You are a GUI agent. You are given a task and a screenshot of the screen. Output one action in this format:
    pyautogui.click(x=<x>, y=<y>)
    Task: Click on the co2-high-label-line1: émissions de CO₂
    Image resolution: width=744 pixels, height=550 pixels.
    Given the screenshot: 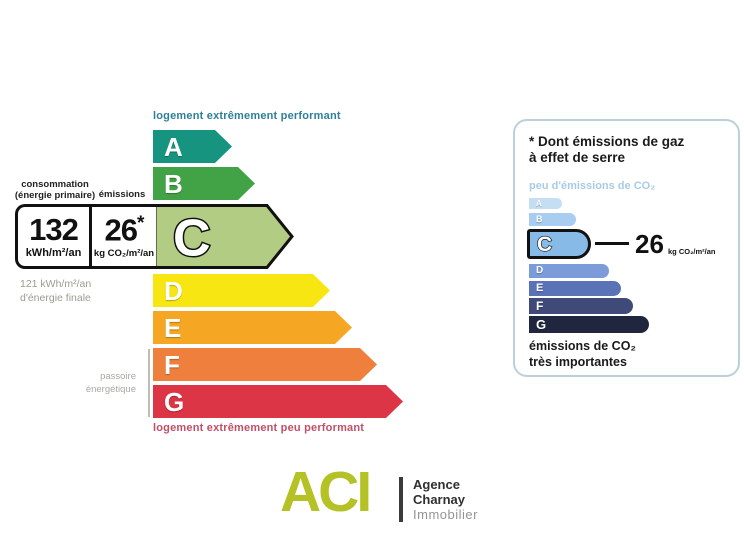 What is the action you would take?
    pyautogui.click(x=582, y=346)
    